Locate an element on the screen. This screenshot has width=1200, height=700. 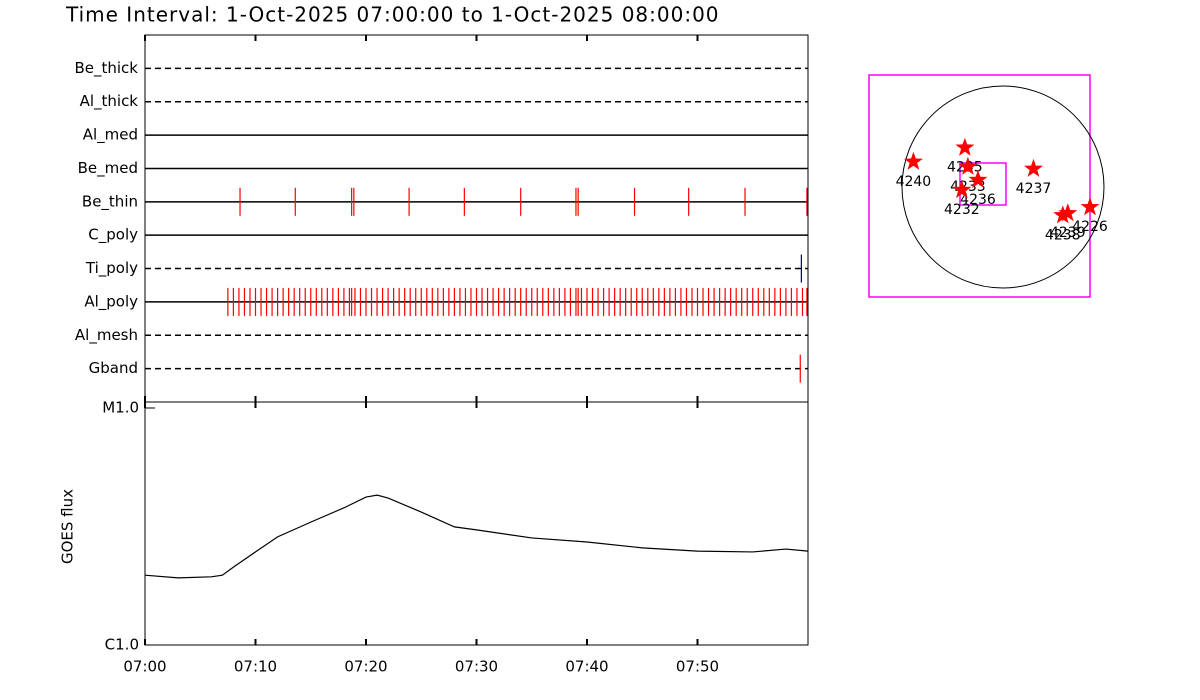
y-tick-label: M1.0 is located at coordinates (120, 408).